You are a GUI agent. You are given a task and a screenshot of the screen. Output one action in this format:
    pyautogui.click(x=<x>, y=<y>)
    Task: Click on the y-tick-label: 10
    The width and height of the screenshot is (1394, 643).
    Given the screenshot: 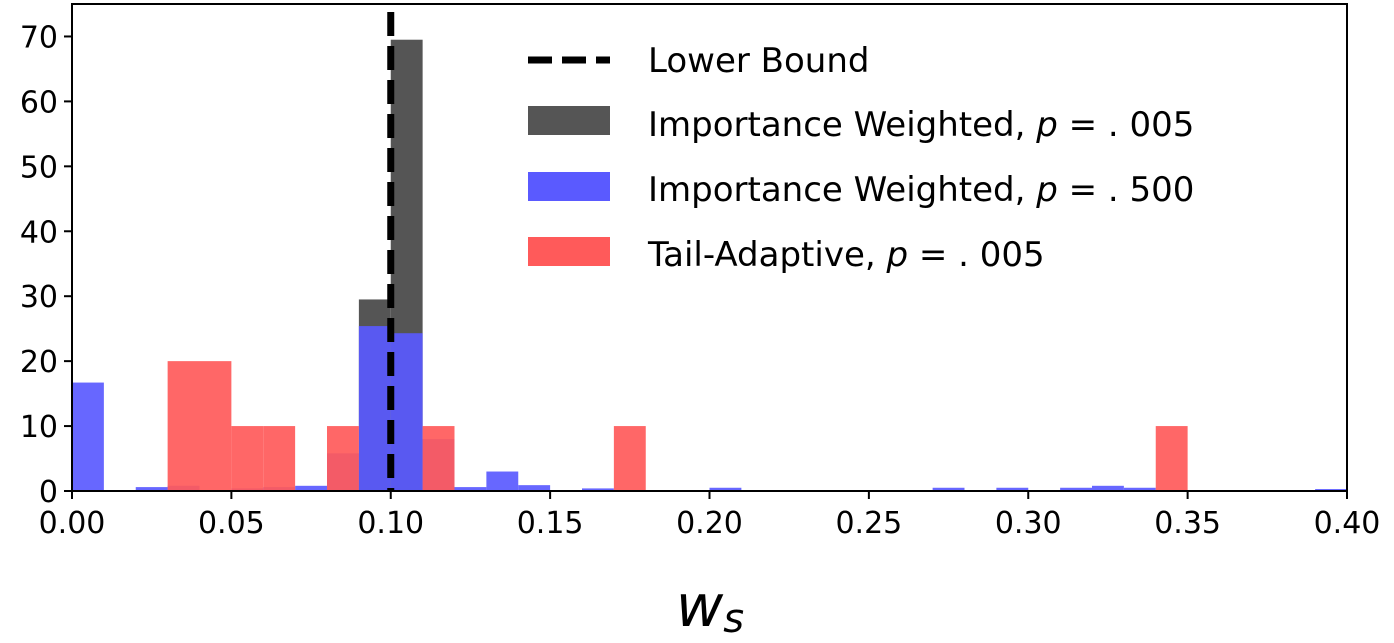 What is the action you would take?
    pyautogui.click(x=39, y=427)
    